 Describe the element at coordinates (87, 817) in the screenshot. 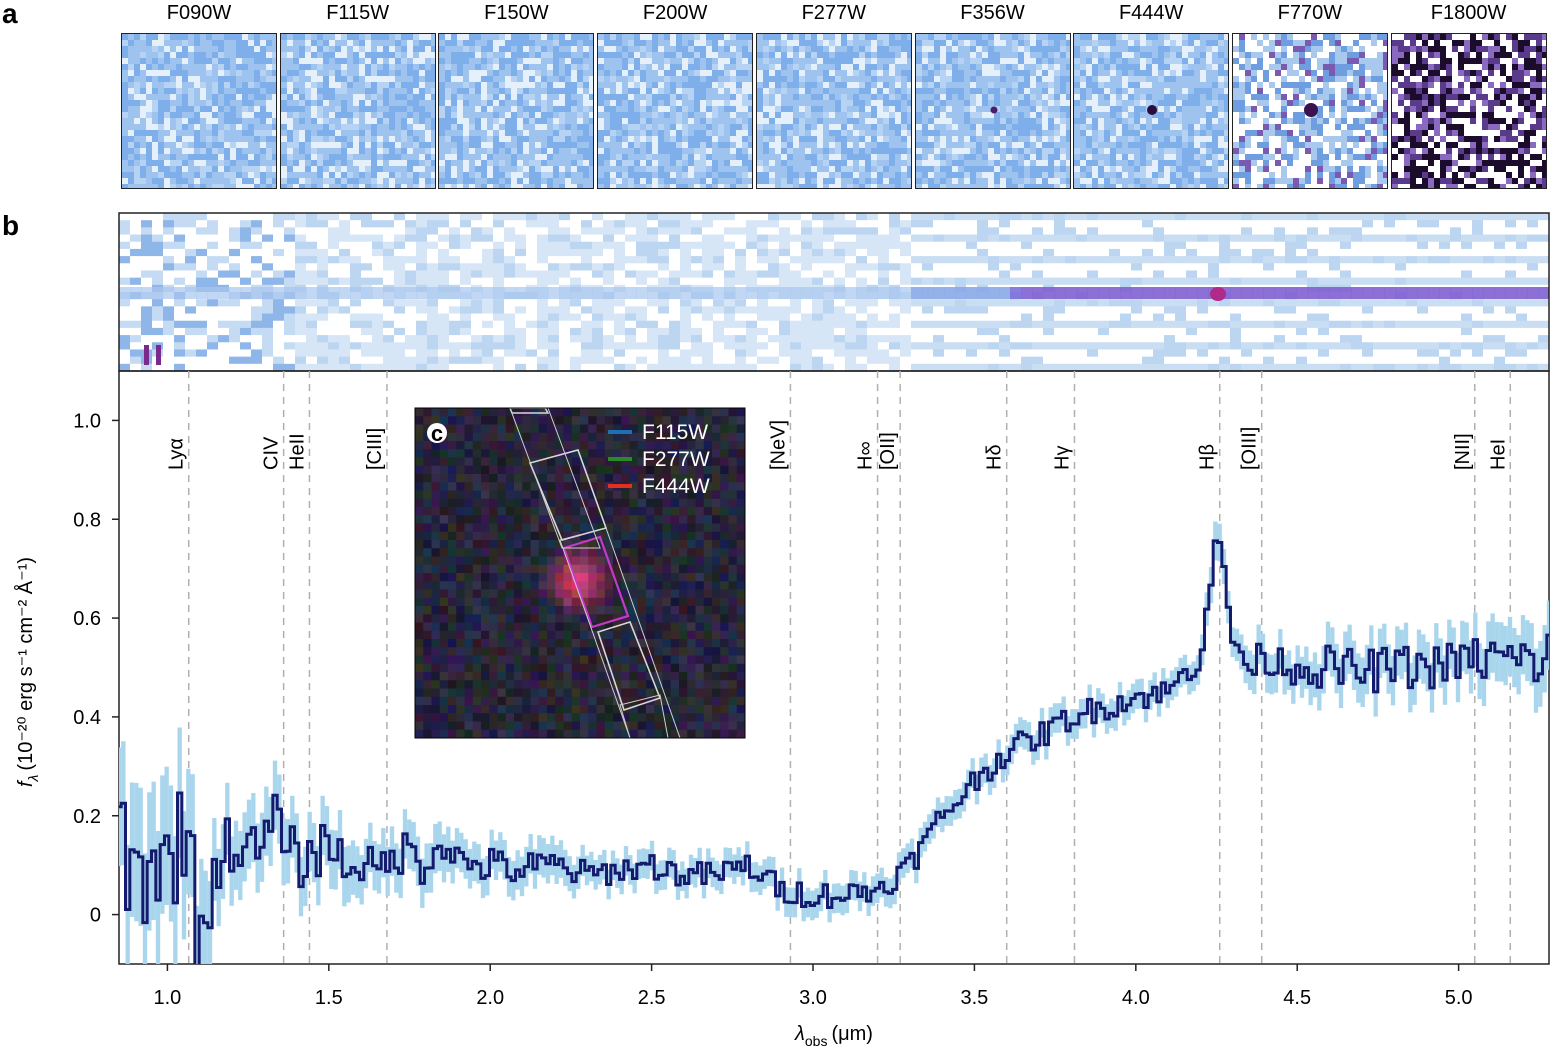

I see `y-tick-label: 0.2` at that location.